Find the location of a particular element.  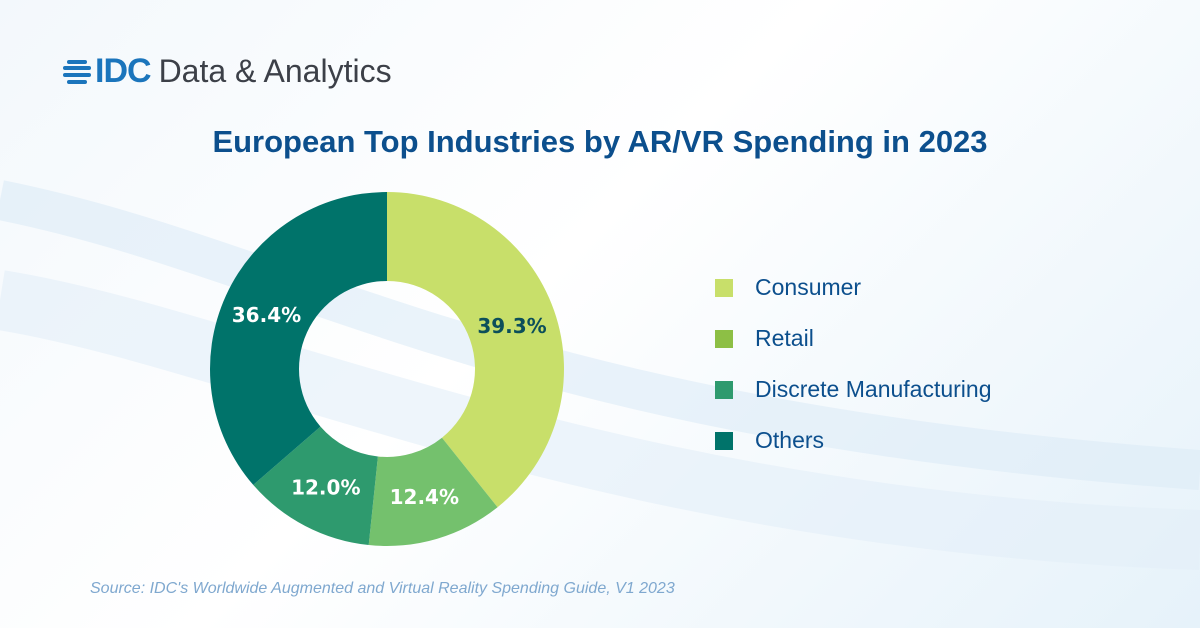

idc-logo: IDC Data & Analytics is located at coordinates (227, 71).